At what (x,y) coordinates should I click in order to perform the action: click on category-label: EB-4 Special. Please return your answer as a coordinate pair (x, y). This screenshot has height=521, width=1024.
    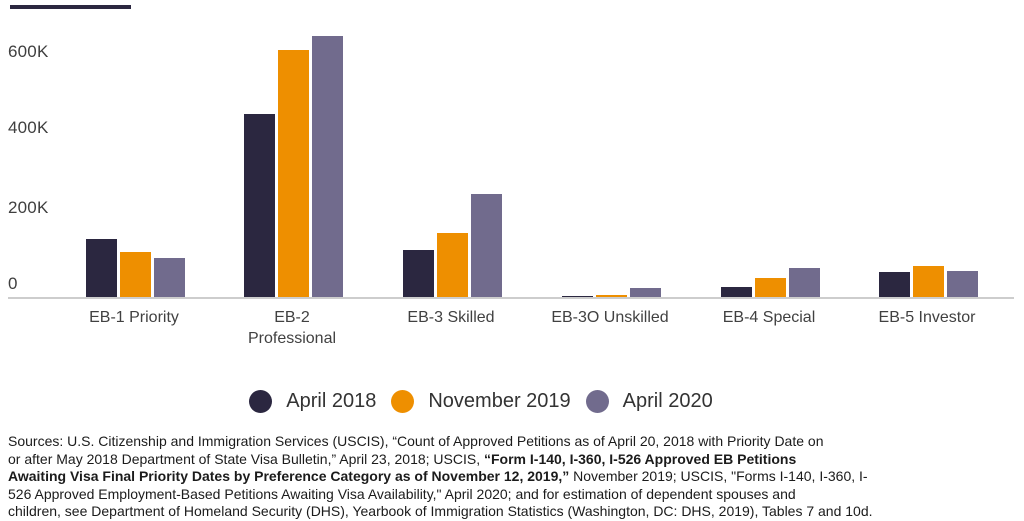
    Looking at the image, I should click on (769, 317).